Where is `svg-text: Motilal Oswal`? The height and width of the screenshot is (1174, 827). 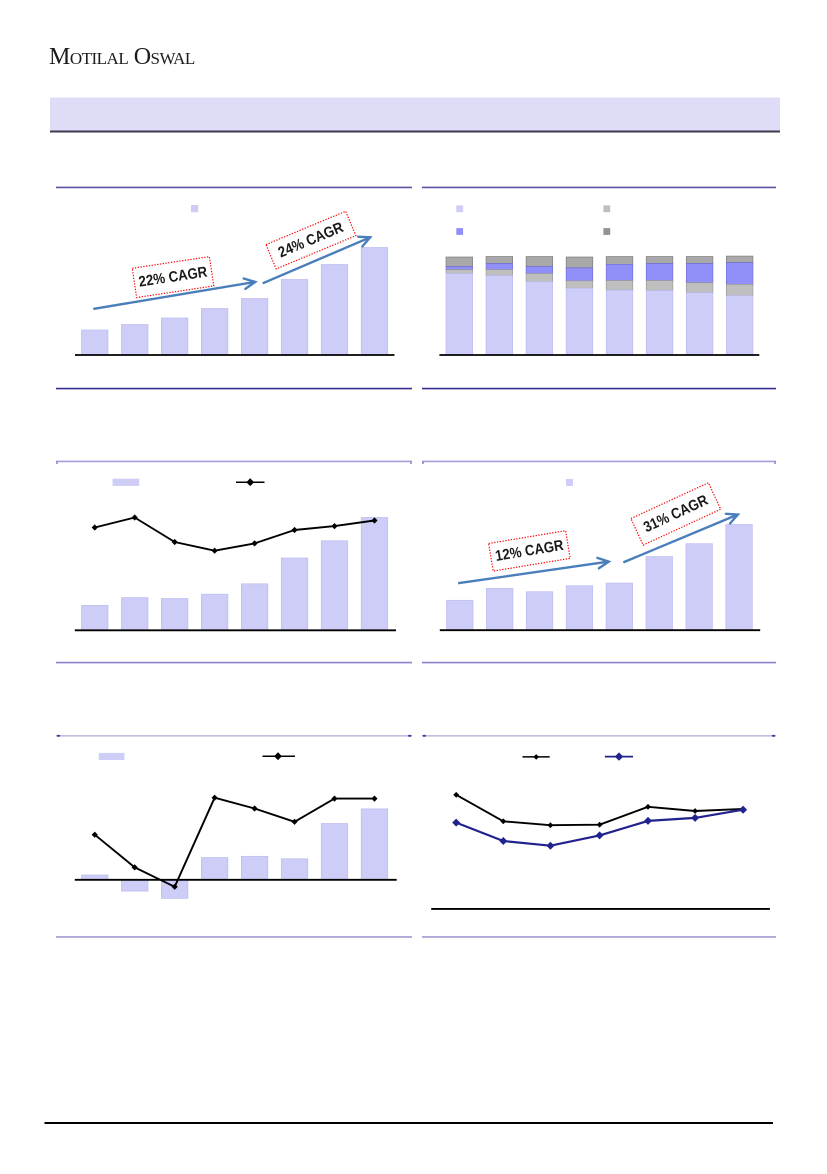 svg-text: Motilal Oswal is located at coordinates (122, 57).